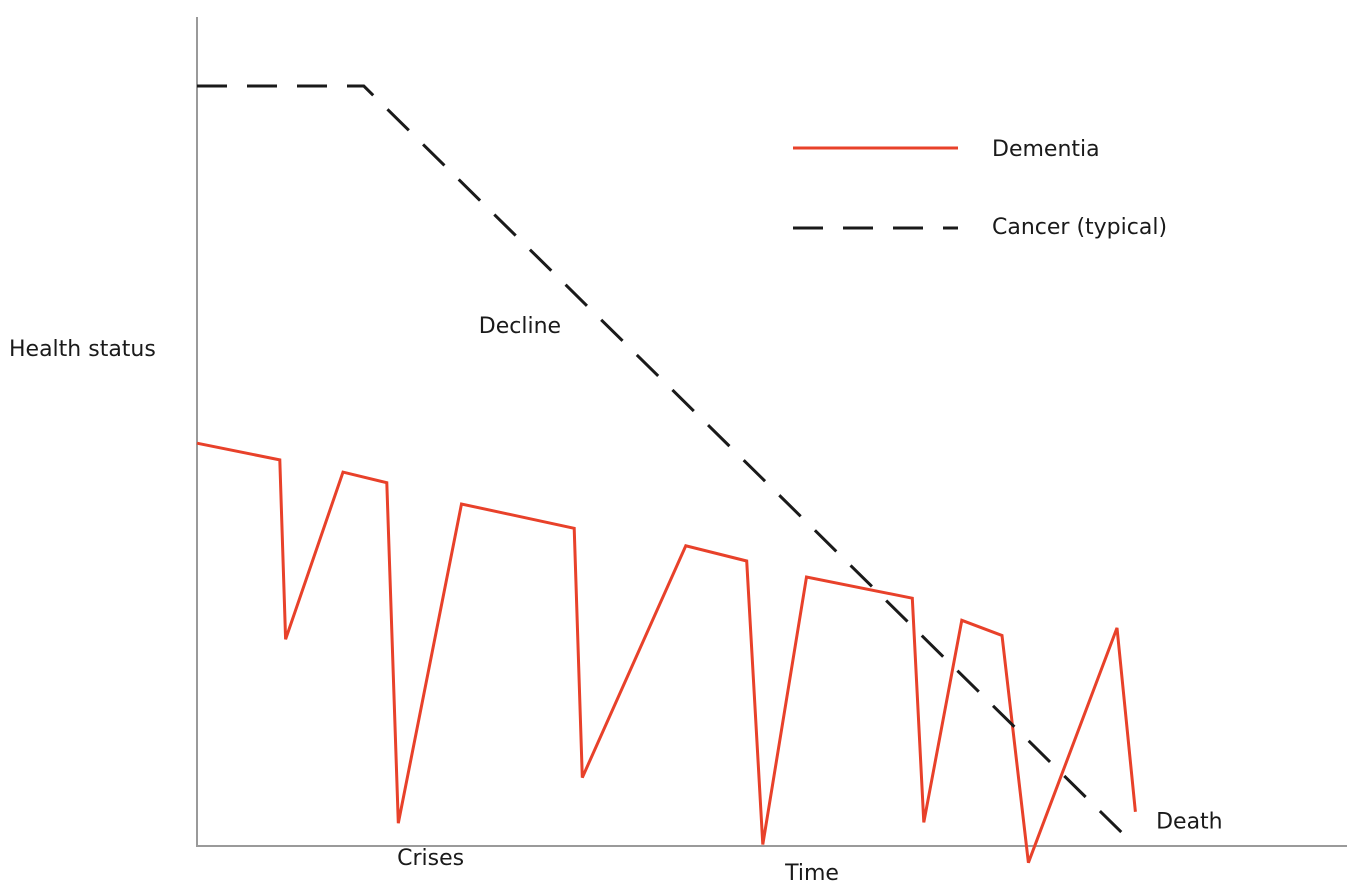 Image resolution: width=1347 pixels, height=890 pixels. Describe the element at coordinates (430, 858) in the screenshot. I see `annotation-crises: Crises` at that location.